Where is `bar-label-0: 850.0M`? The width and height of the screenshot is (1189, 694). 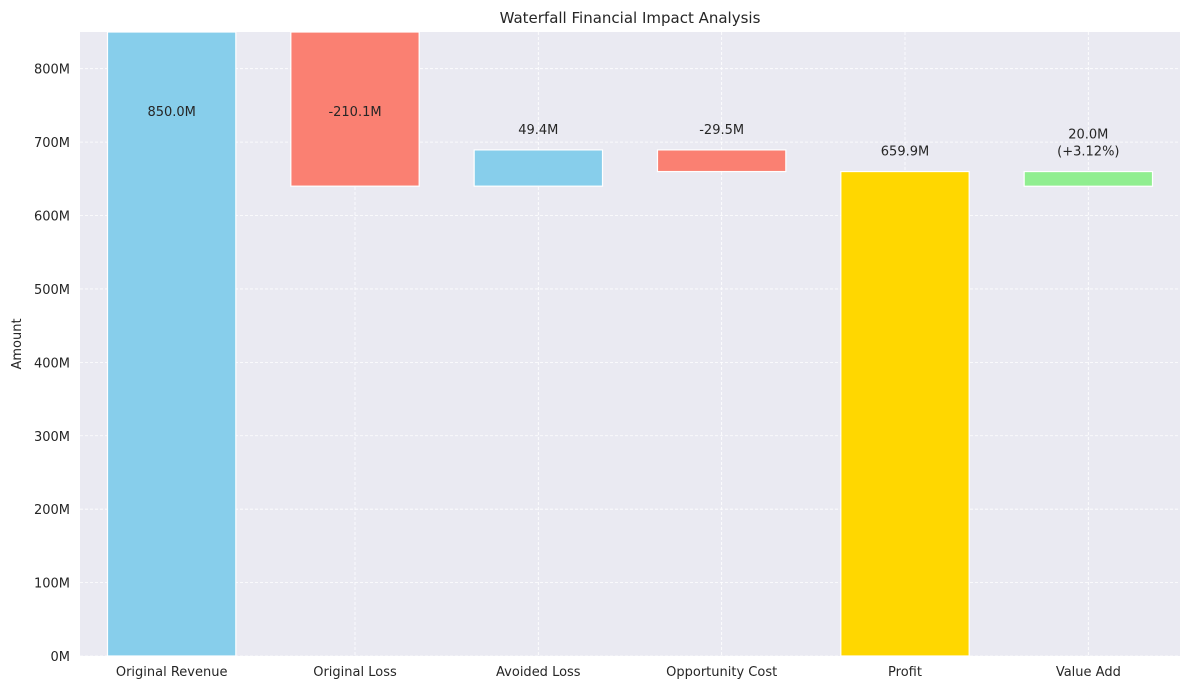
bar-label-0: 850.0M is located at coordinates (171, 112).